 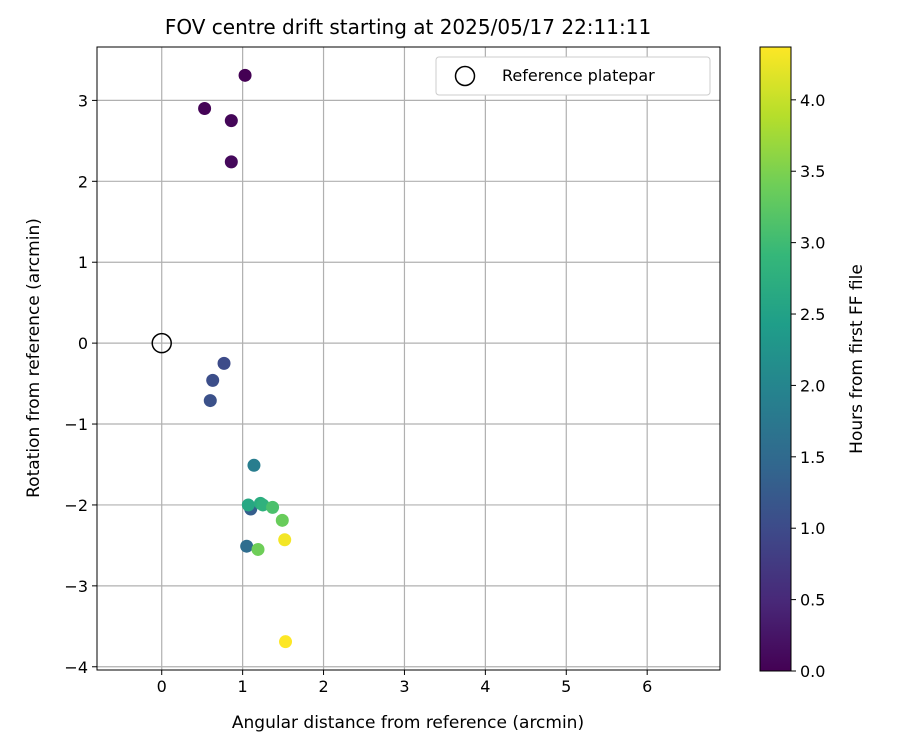 What do you see at coordinates (465, 76) in the screenshot?
I see `legend-reference-marker` at bounding box center [465, 76].